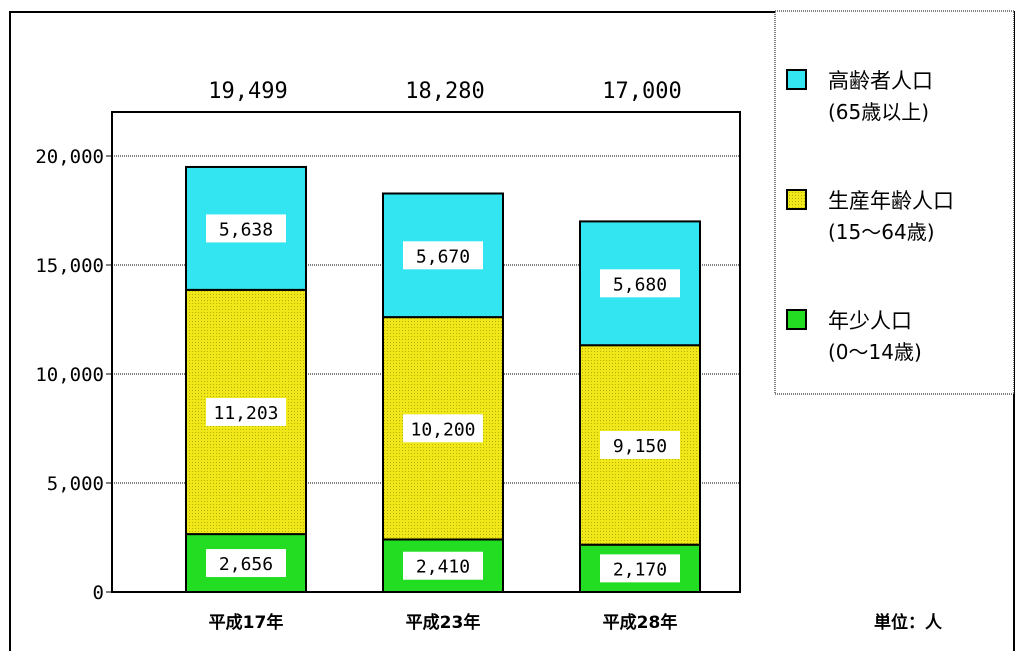  I want to click on data-label: 5,670, so click(443, 256).